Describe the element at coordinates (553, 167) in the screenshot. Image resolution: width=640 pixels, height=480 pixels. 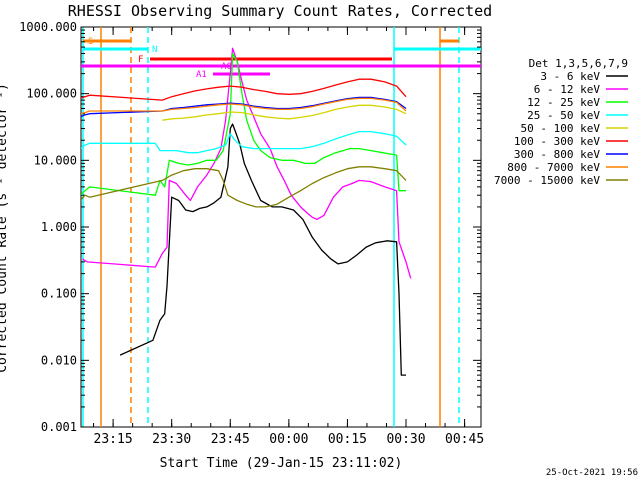
I see `legend-label: 800 - 7000 keV` at that location.